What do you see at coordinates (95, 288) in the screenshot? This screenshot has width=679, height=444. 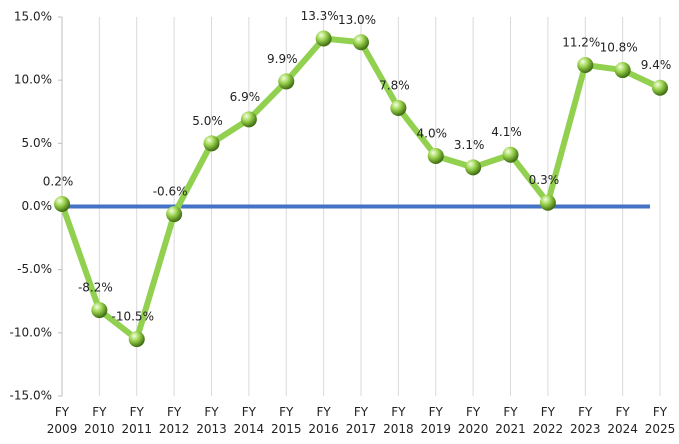 I see `data-label: -8.2%` at bounding box center [95, 288].